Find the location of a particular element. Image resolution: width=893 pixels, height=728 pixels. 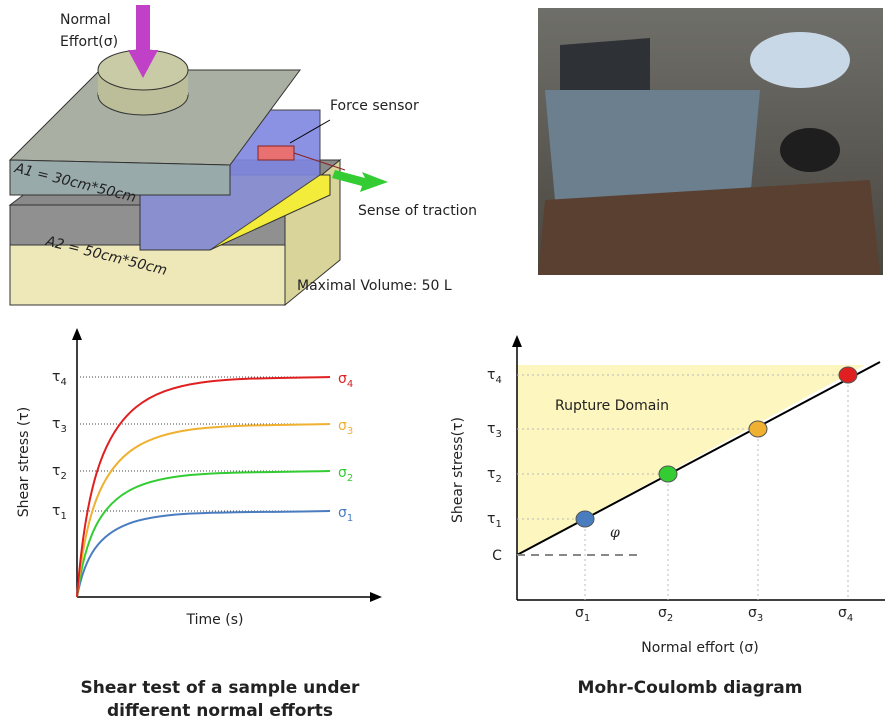

axis-label: Time (s) is located at coordinates (215, 620).